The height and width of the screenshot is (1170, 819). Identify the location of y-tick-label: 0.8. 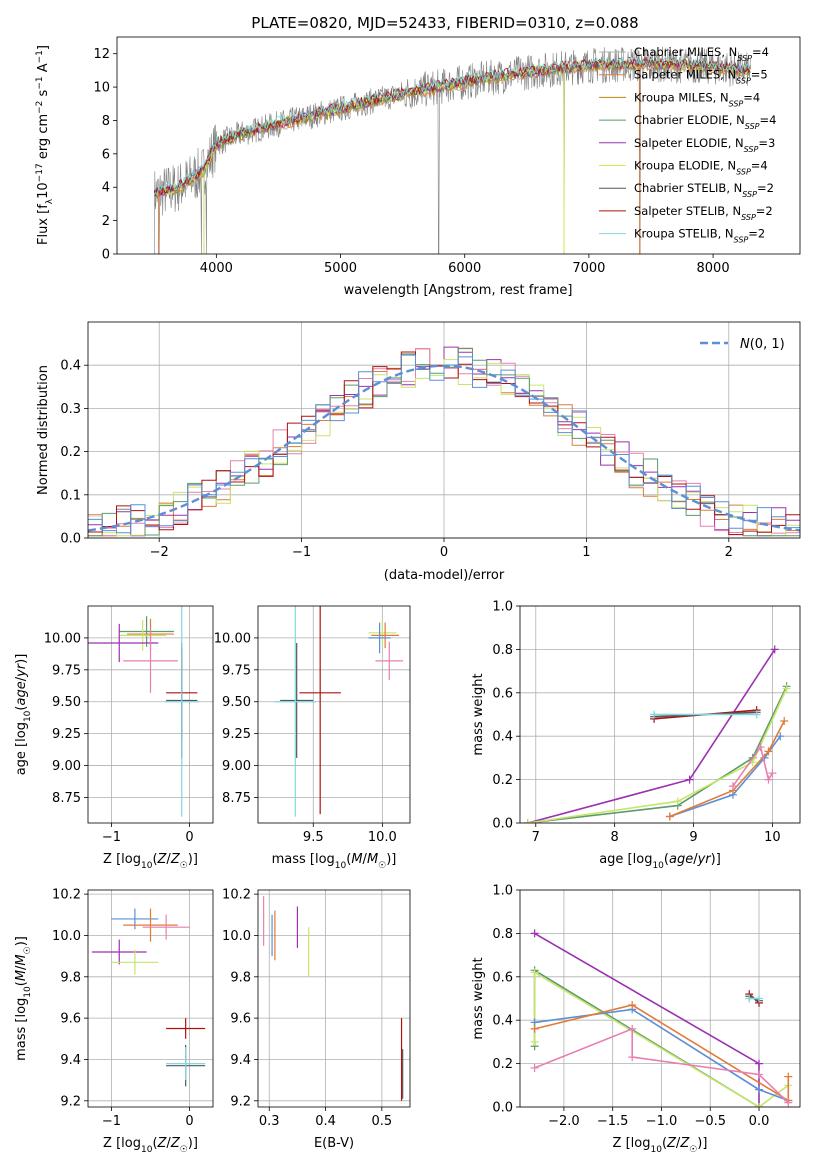
(502, 650).